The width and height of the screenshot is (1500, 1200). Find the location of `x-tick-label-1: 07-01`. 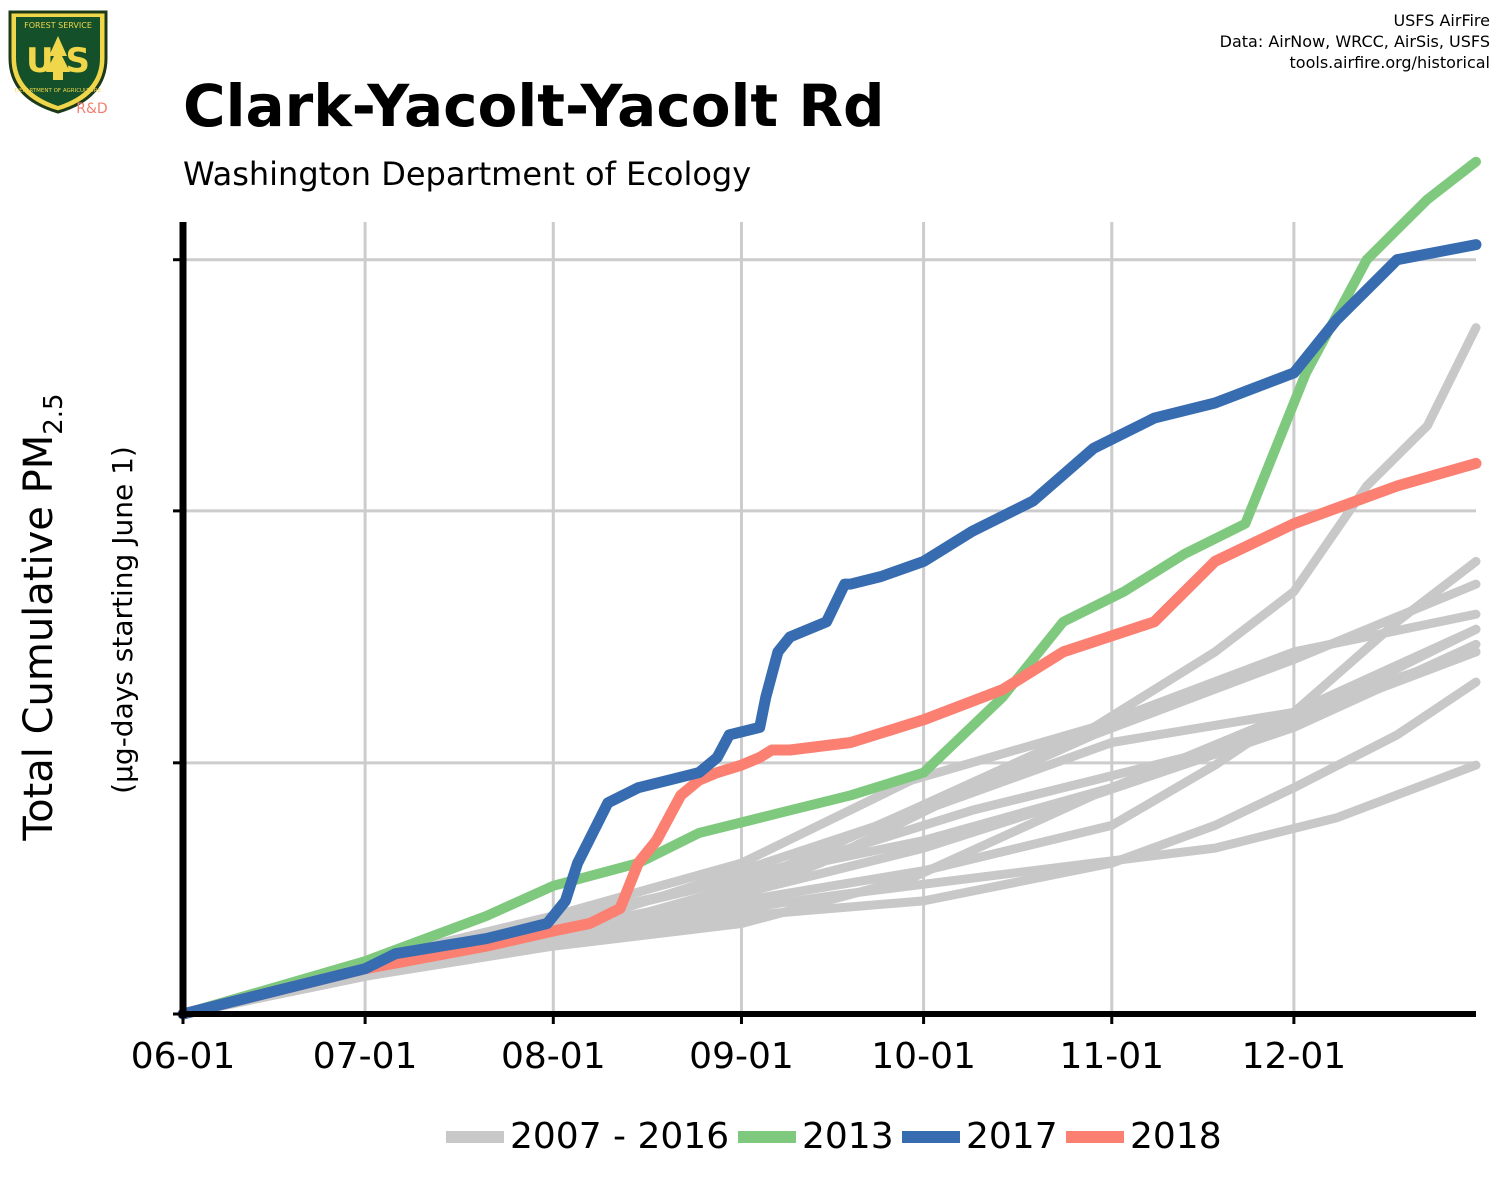

x-tick-label-1: 07-01 is located at coordinates (365, 1056).